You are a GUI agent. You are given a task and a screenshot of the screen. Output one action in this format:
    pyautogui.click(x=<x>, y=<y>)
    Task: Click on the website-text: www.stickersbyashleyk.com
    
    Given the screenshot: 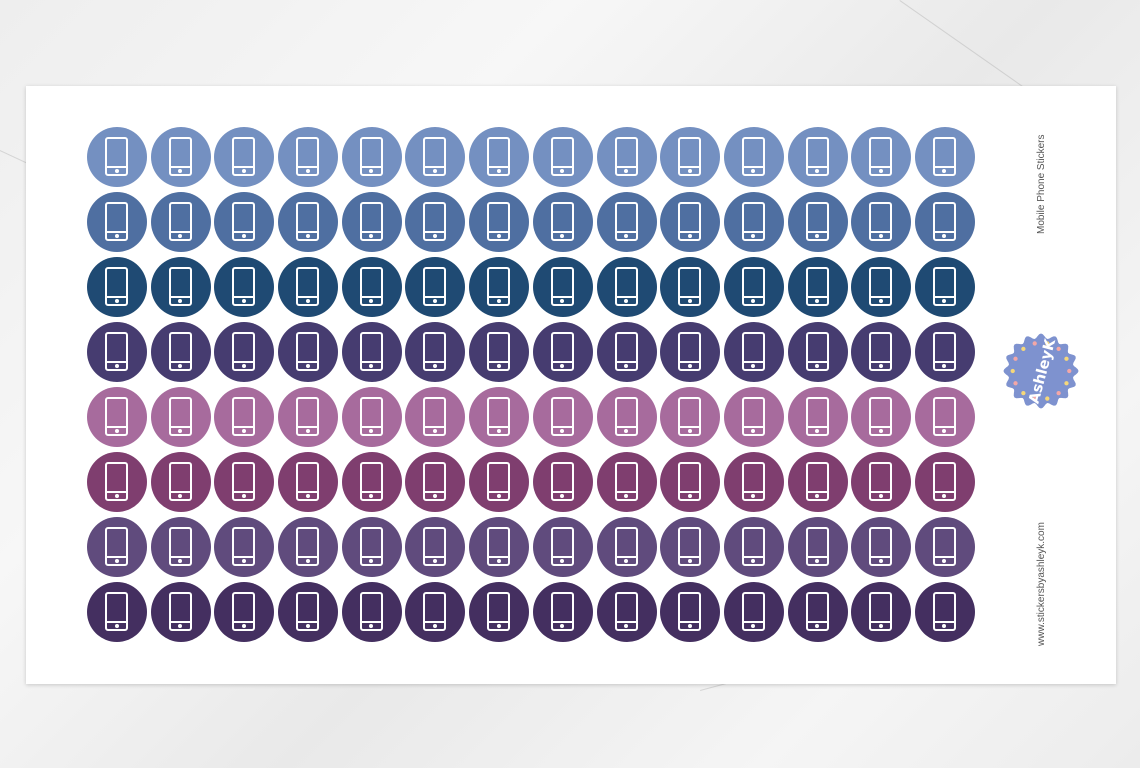 What is the action you would take?
    pyautogui.click(x=1041, y=584)
    